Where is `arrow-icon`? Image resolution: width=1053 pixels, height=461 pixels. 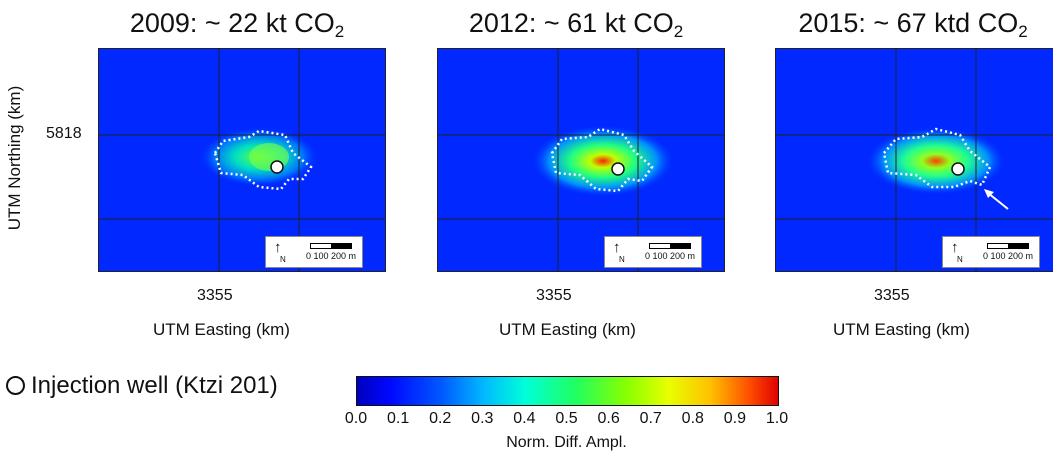
arrow-icon is located at coordinates (998, 201).